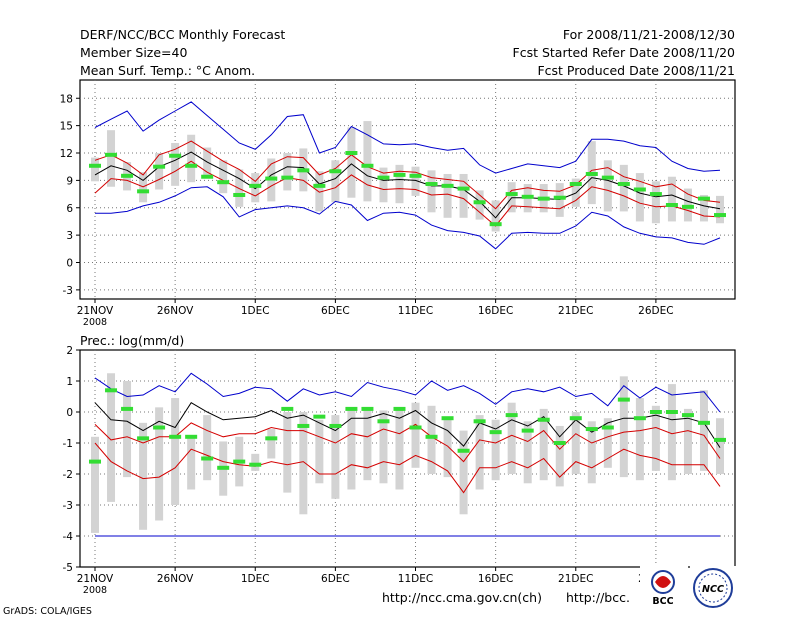 Image resolution: width=800 pixels, height=618 pixels. What do you see at coordinates (182, 34) in the screenshot?
I see `chart-title: DERF/NCC/BCC Monthly Forecast` at bounding box center [182, 34].